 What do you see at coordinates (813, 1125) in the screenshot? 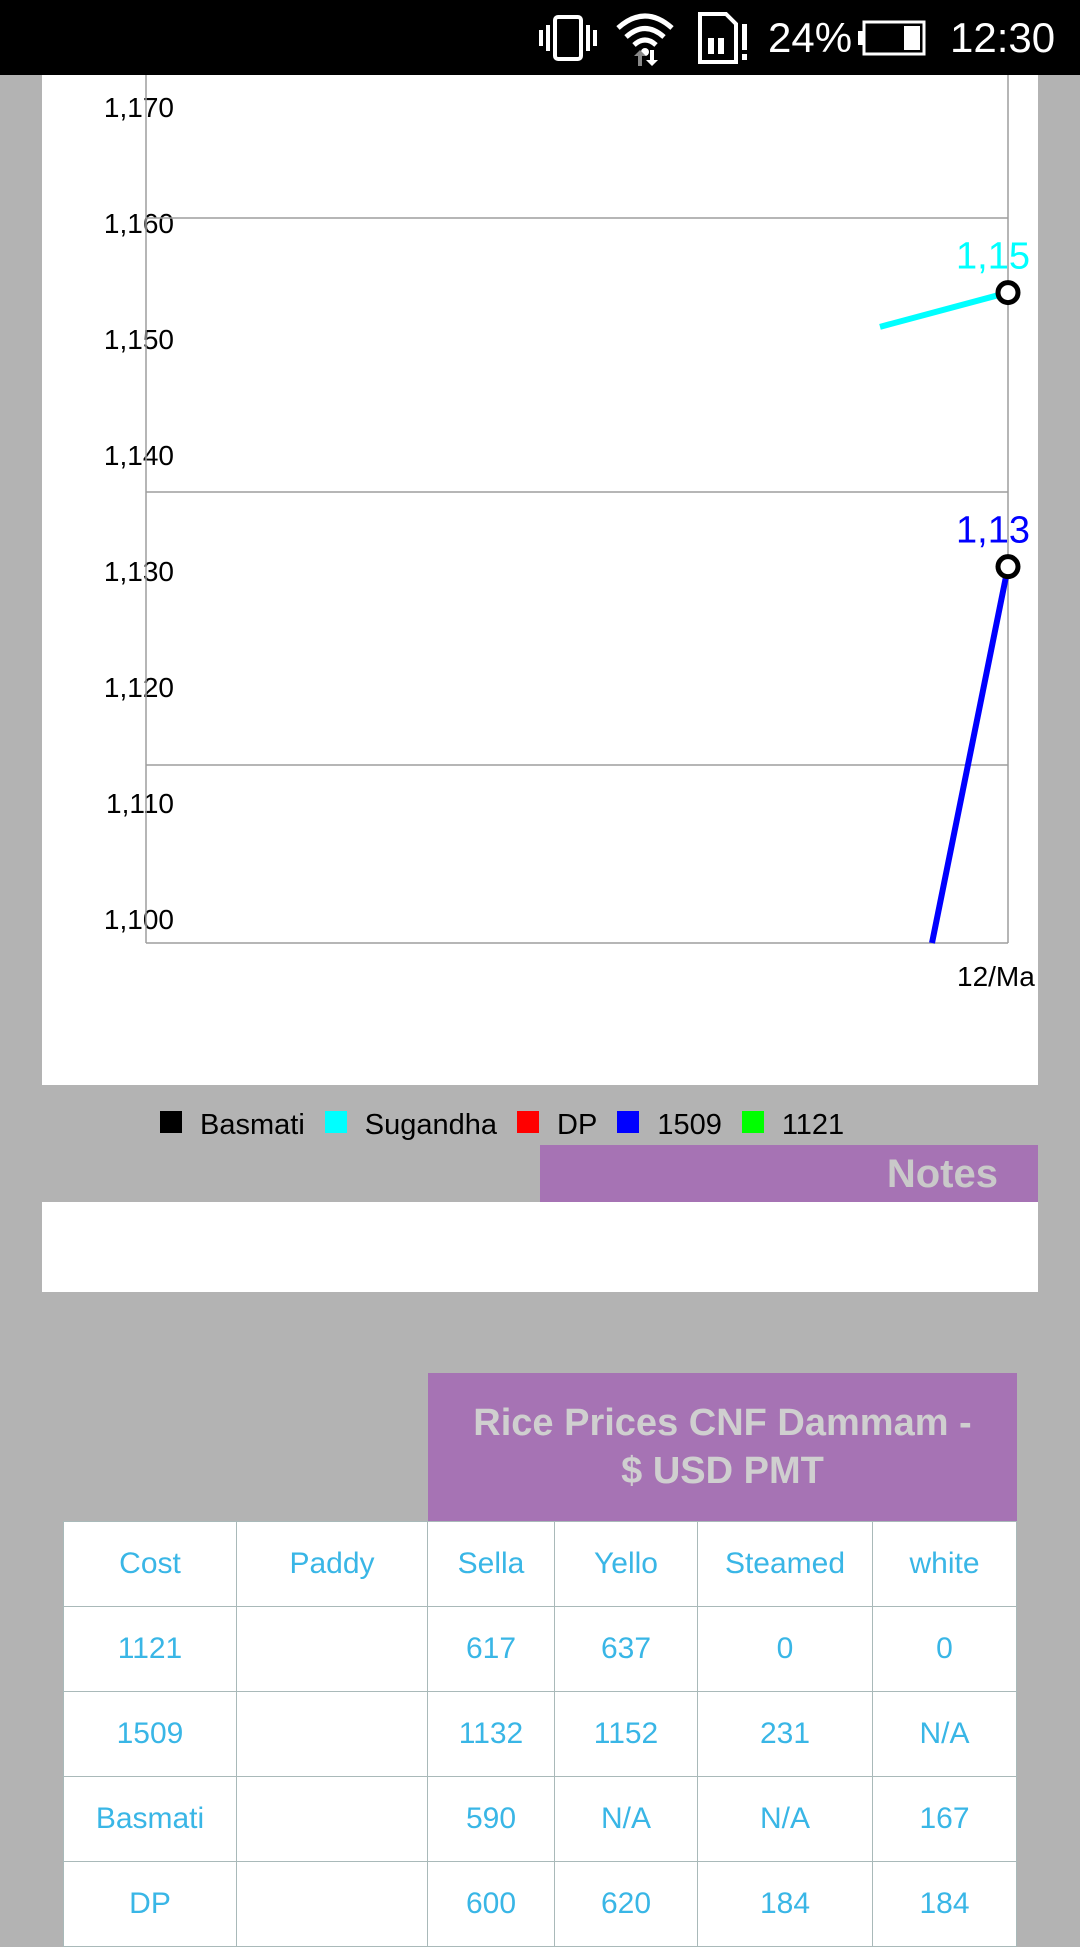
I see `legend-label: 1121` at bounding box center [813, 1125].